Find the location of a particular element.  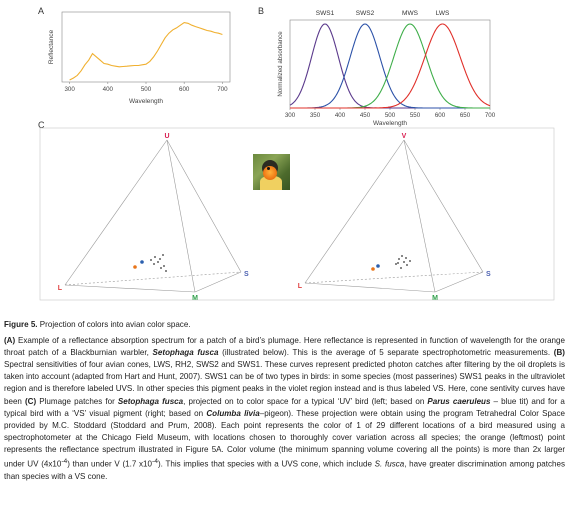

vertex-u-label: U is located at coordinates (166, 136).